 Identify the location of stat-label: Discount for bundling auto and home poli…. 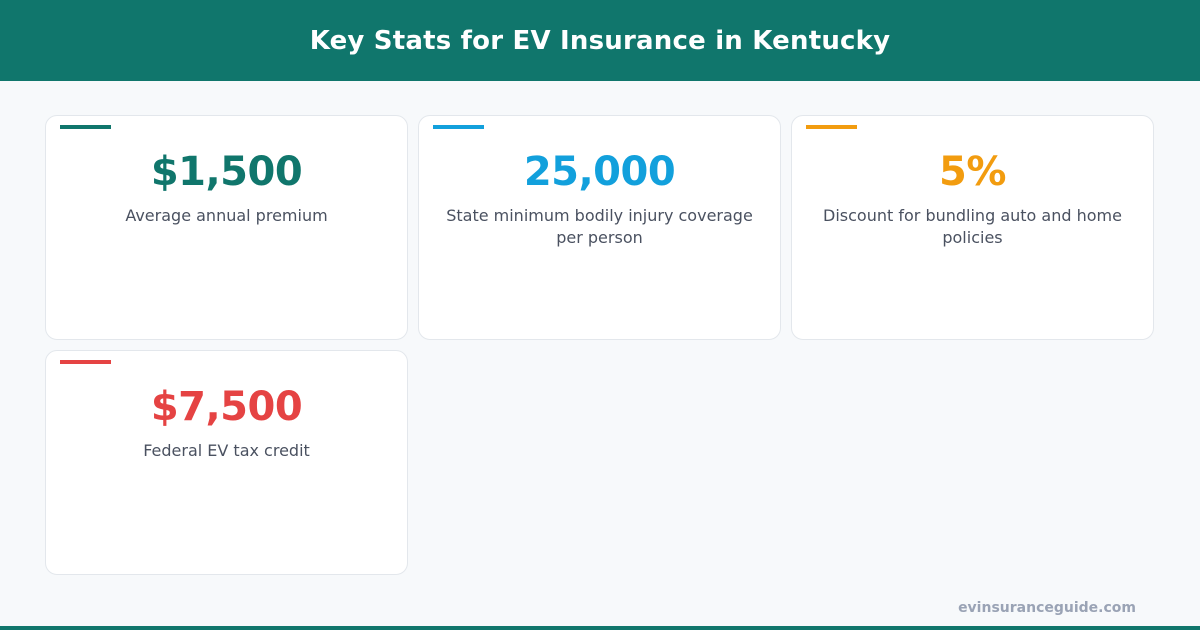
(972, 226).